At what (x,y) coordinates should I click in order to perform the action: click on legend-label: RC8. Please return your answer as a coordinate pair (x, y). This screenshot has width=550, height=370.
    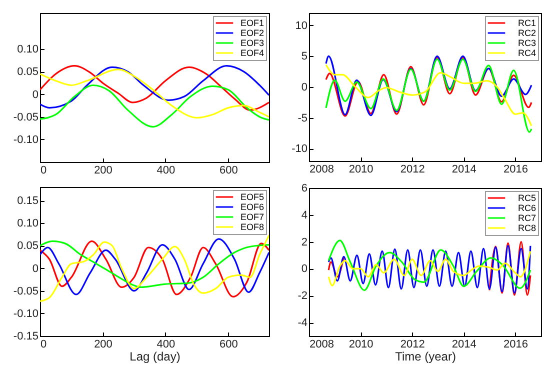
    Looking at the image, I should click on (527, 228).